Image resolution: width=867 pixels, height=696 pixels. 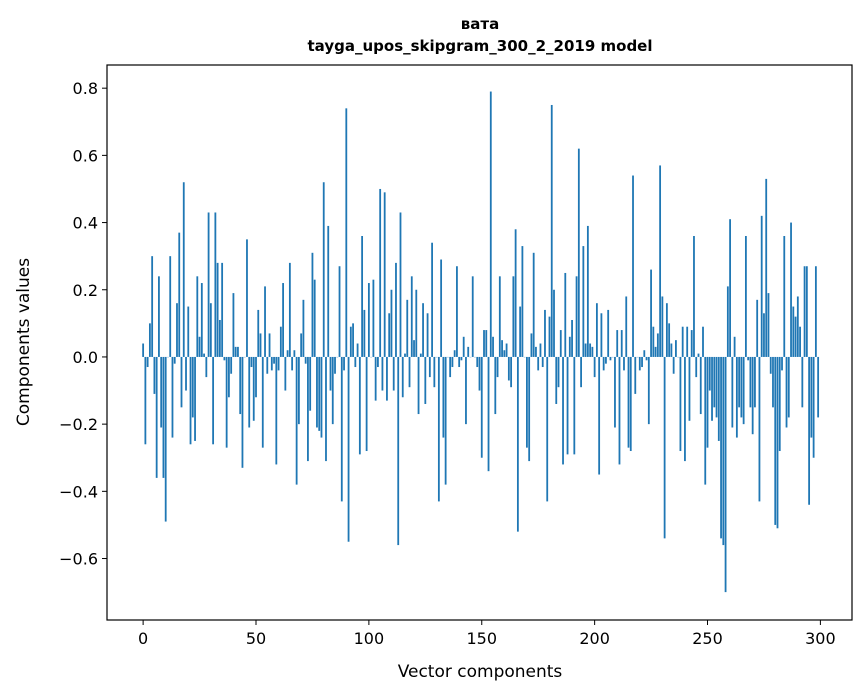 I want to click on x-tick-label: 150, so click(x=481, y=638).